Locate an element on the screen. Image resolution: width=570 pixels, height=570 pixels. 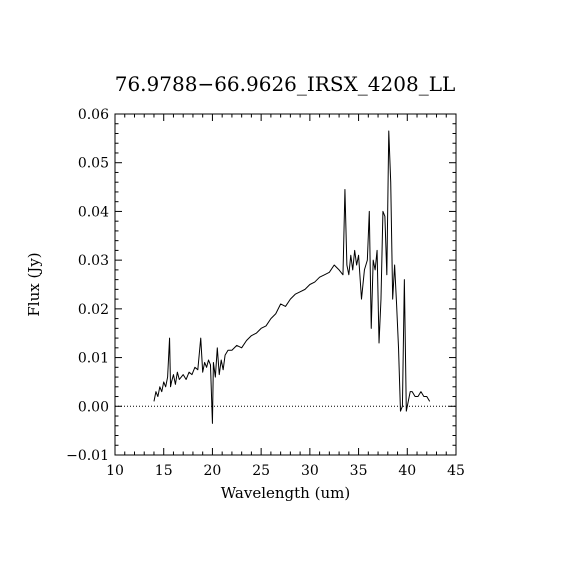
x-tick-label: 35 is located at coordinates (359, 471).